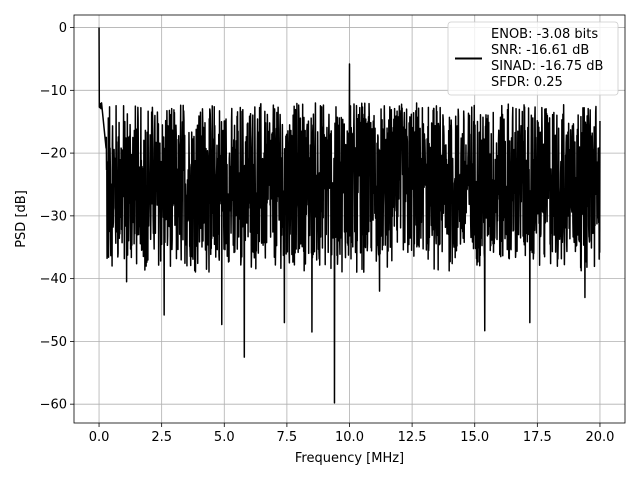  I want to click on x-axis: 0.0 2.5 5.0 7.5 10.0 12.5 15.0 17.5 20.0, so click(351, 434).